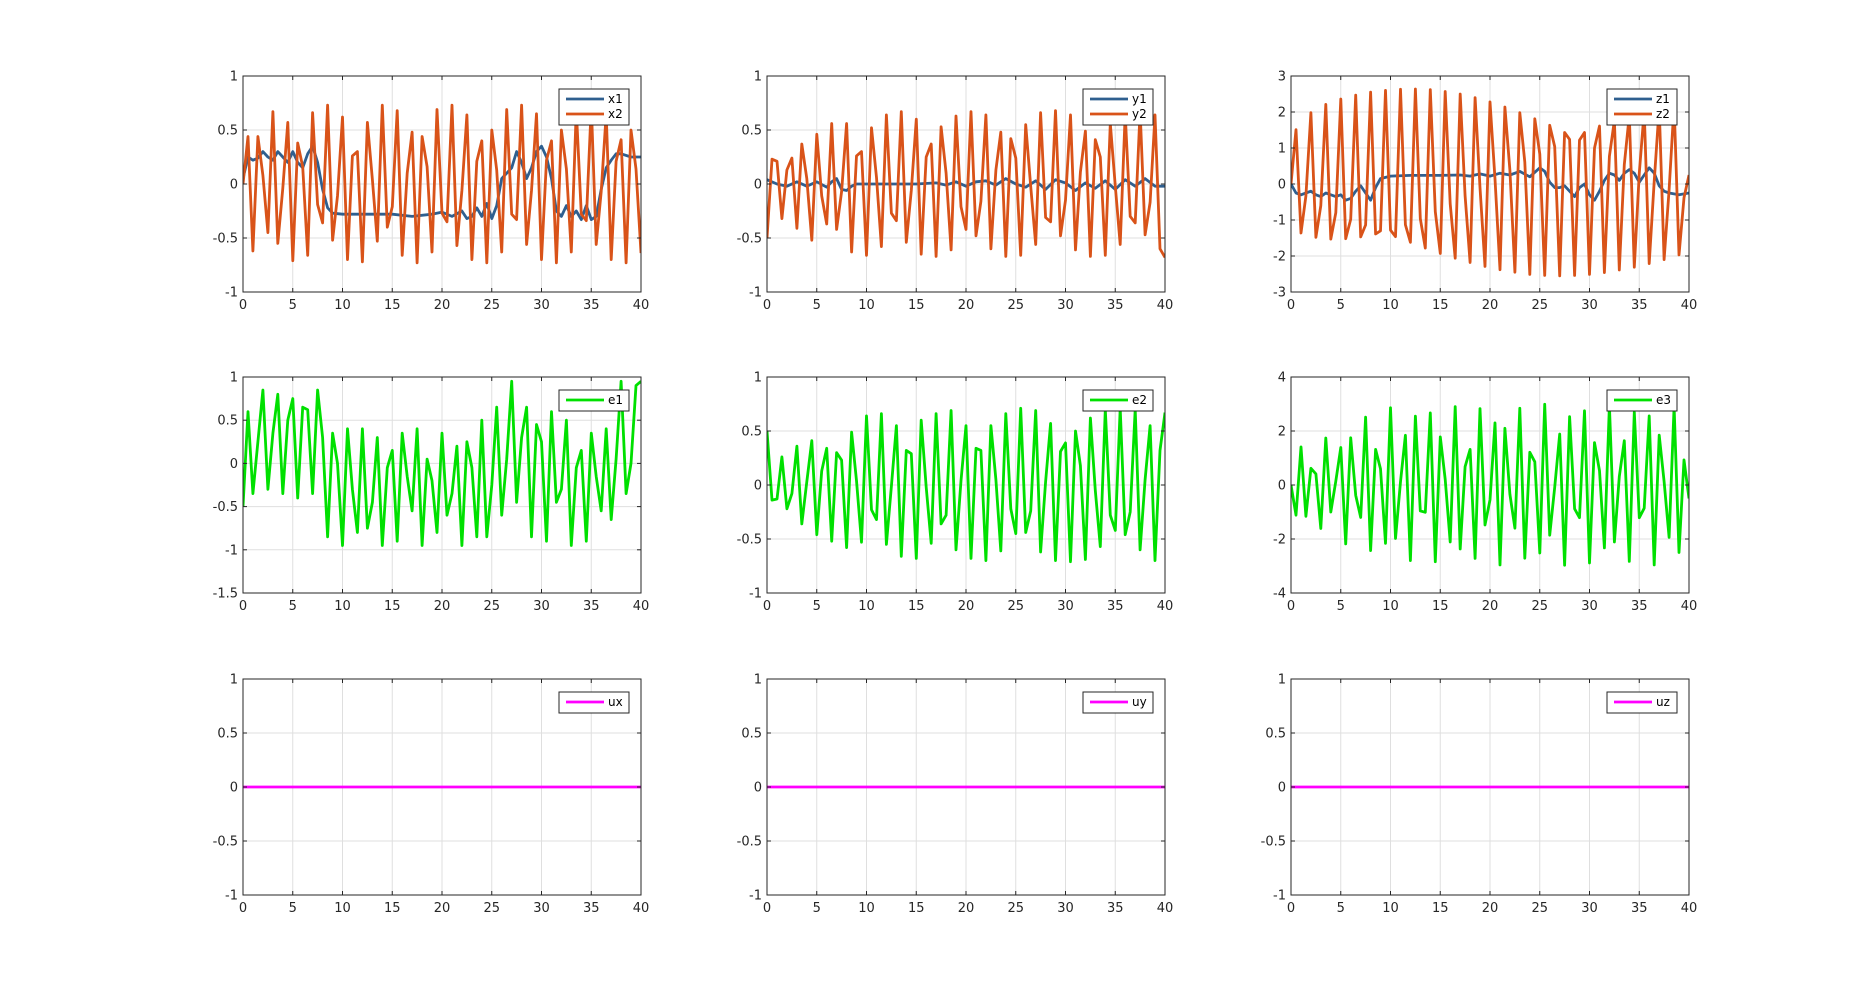 This screenshot has height=1001, width=1855. I want to click on legend-label-z1: z1, so click(1663, 99).